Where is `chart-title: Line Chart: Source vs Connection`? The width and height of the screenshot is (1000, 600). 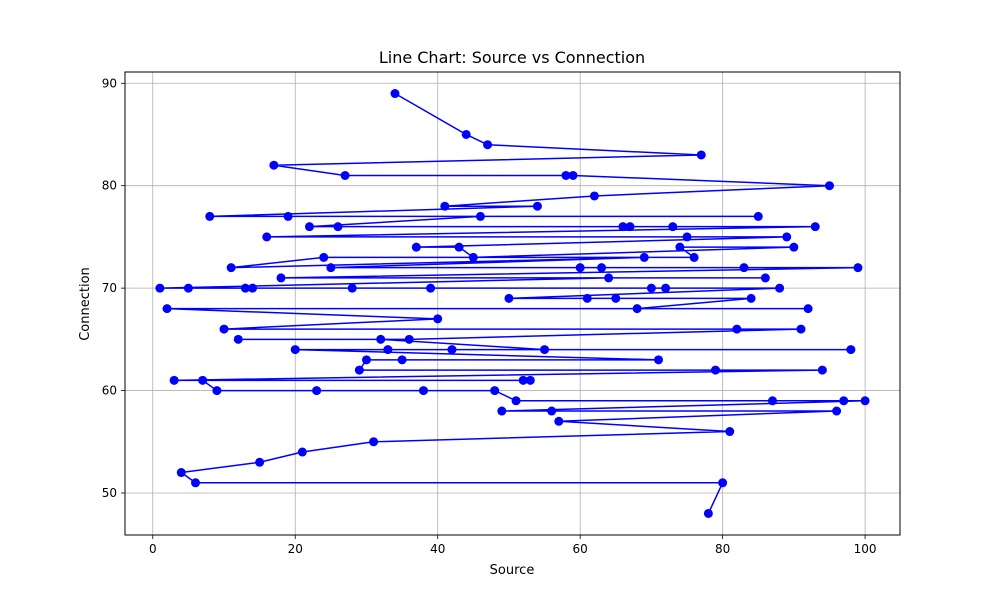 chart-title: Line Chart: Source vs Connection is located at coordinates (512, 57).